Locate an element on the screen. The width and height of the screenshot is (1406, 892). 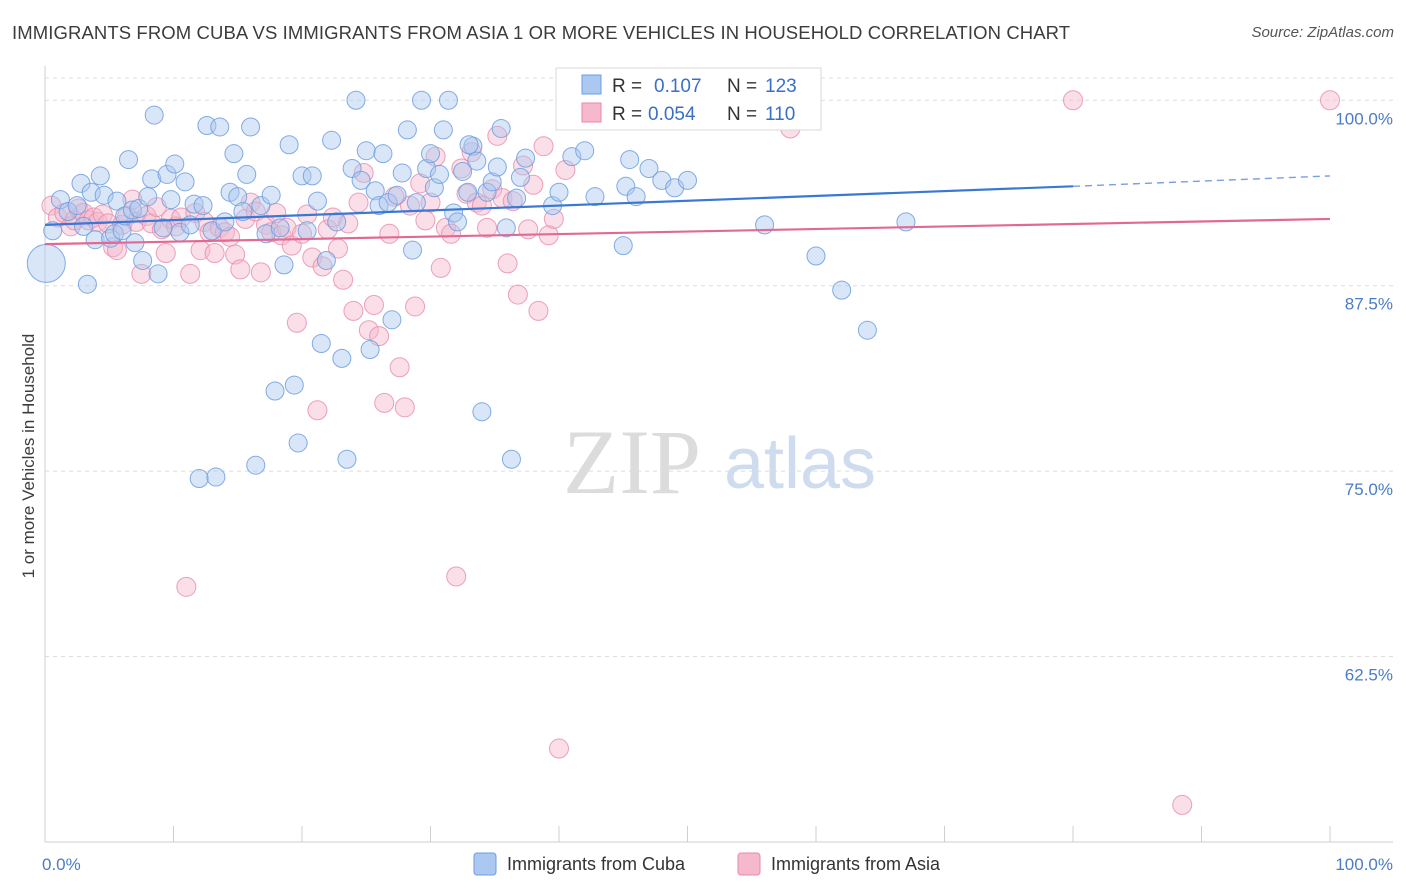
x-tick-label-max: 100.0% is located at coordinates (1364, 864).